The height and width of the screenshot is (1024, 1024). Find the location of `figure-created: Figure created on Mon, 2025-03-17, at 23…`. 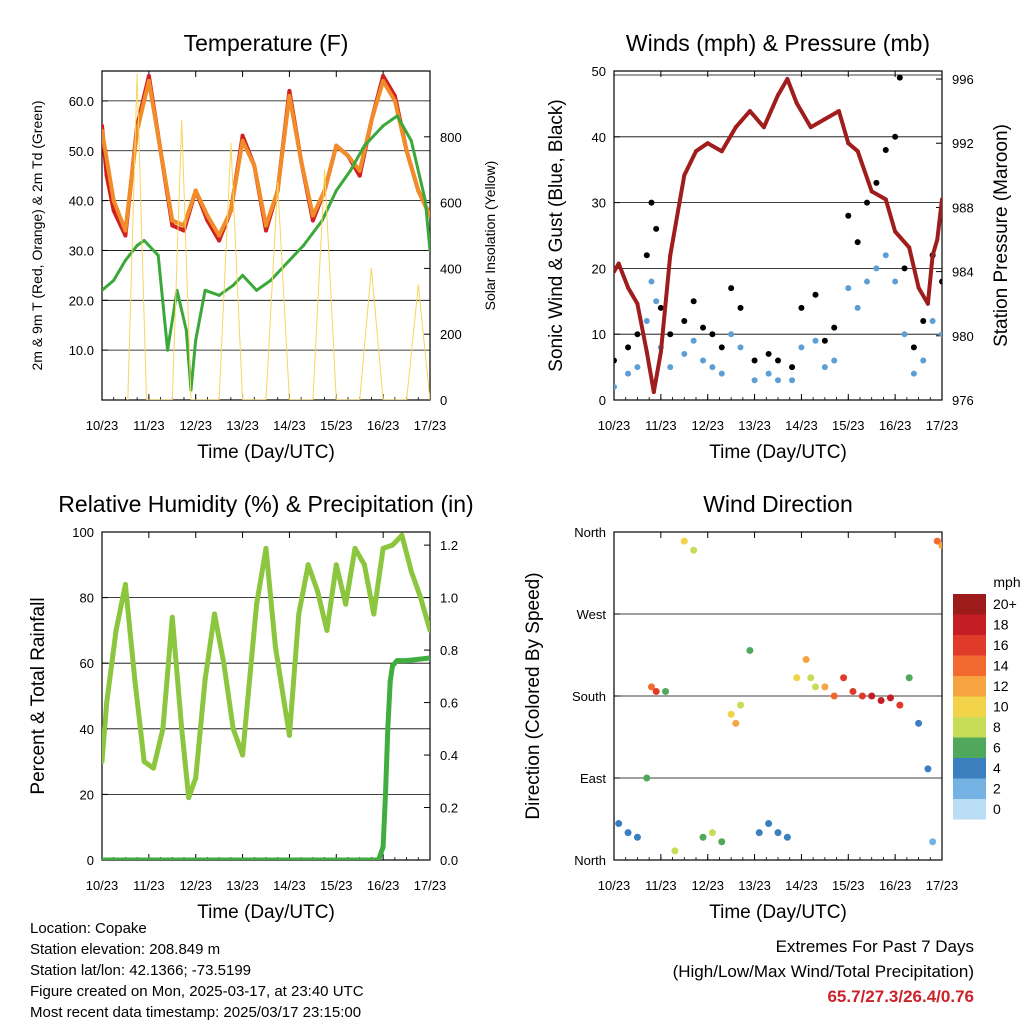

figure-created: Figure created on Mon, 2025-03-17, at 23… is located at coordinates (197, 991).